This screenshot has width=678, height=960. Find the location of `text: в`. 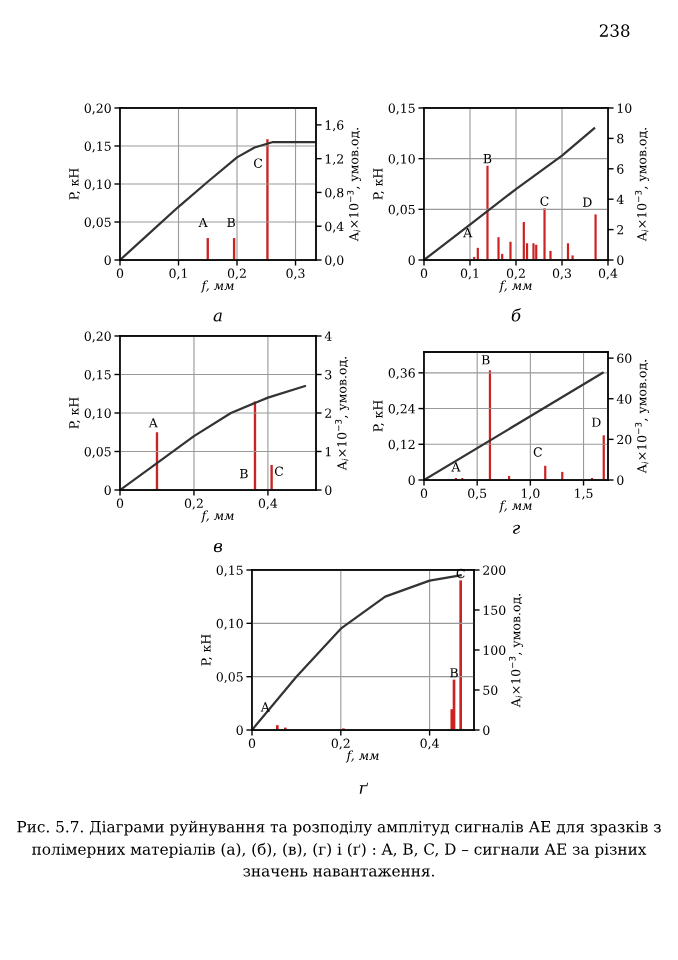

text: в is located at coordinates (218, 548).